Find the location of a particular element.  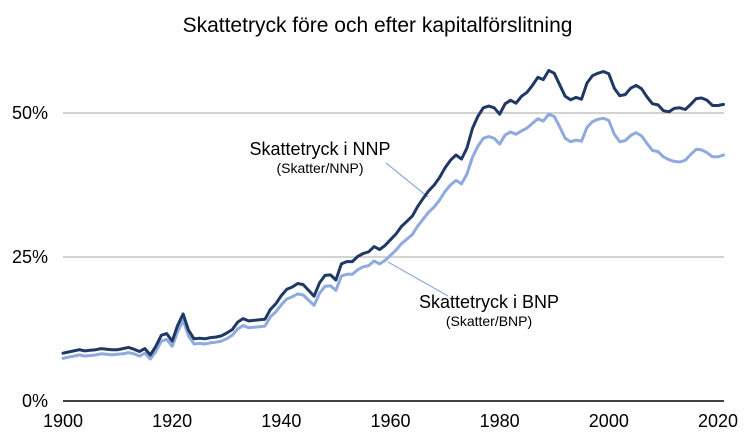

x-tick-label-2020: 2020 is located at coordinates (718, 421).